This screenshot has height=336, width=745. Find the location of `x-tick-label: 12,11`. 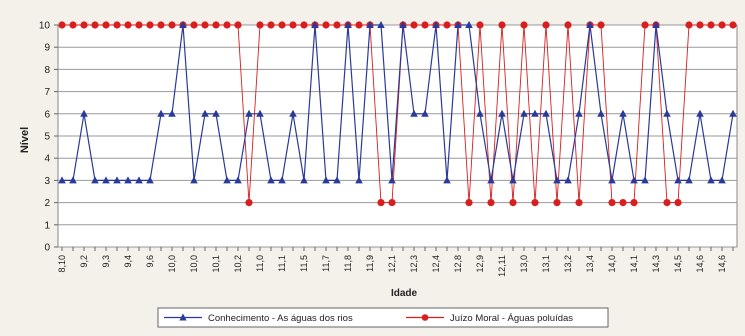

x-tick-label: 12,11 is located at coordinates (502, 266).